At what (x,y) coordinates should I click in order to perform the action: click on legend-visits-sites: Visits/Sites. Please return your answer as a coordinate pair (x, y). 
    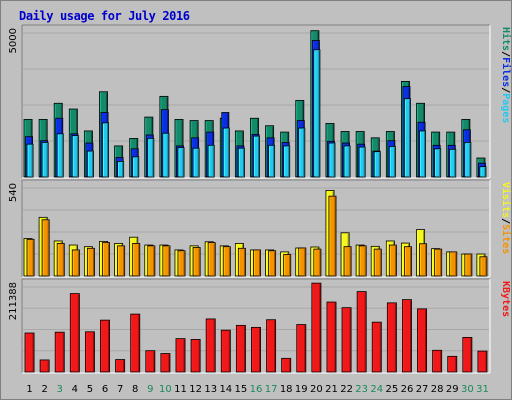
    Looking at the image, I should click on (506, 218).